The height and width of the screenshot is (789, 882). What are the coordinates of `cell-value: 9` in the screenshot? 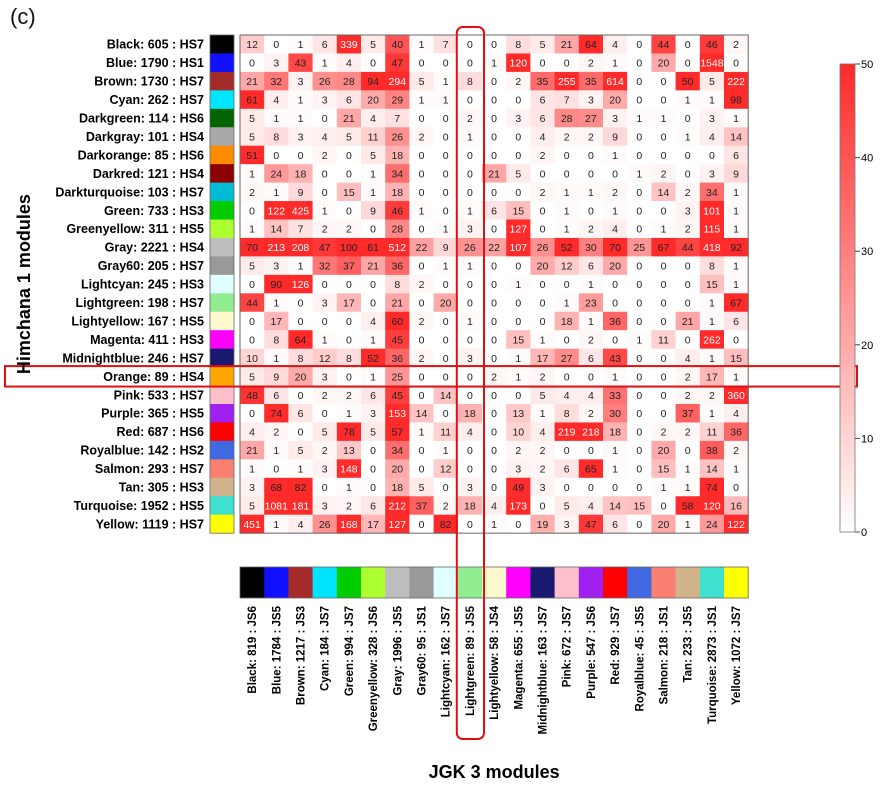 It's located at (373, 211).